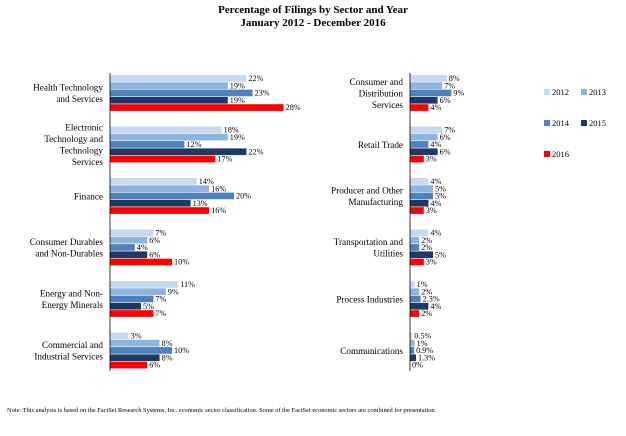 The width and height of the screenshot is (626, 436). Describe the element at coordinates (72, 300) in the screenshot. I see `category-label: Energy and Non-Energy Minerals` at that location.